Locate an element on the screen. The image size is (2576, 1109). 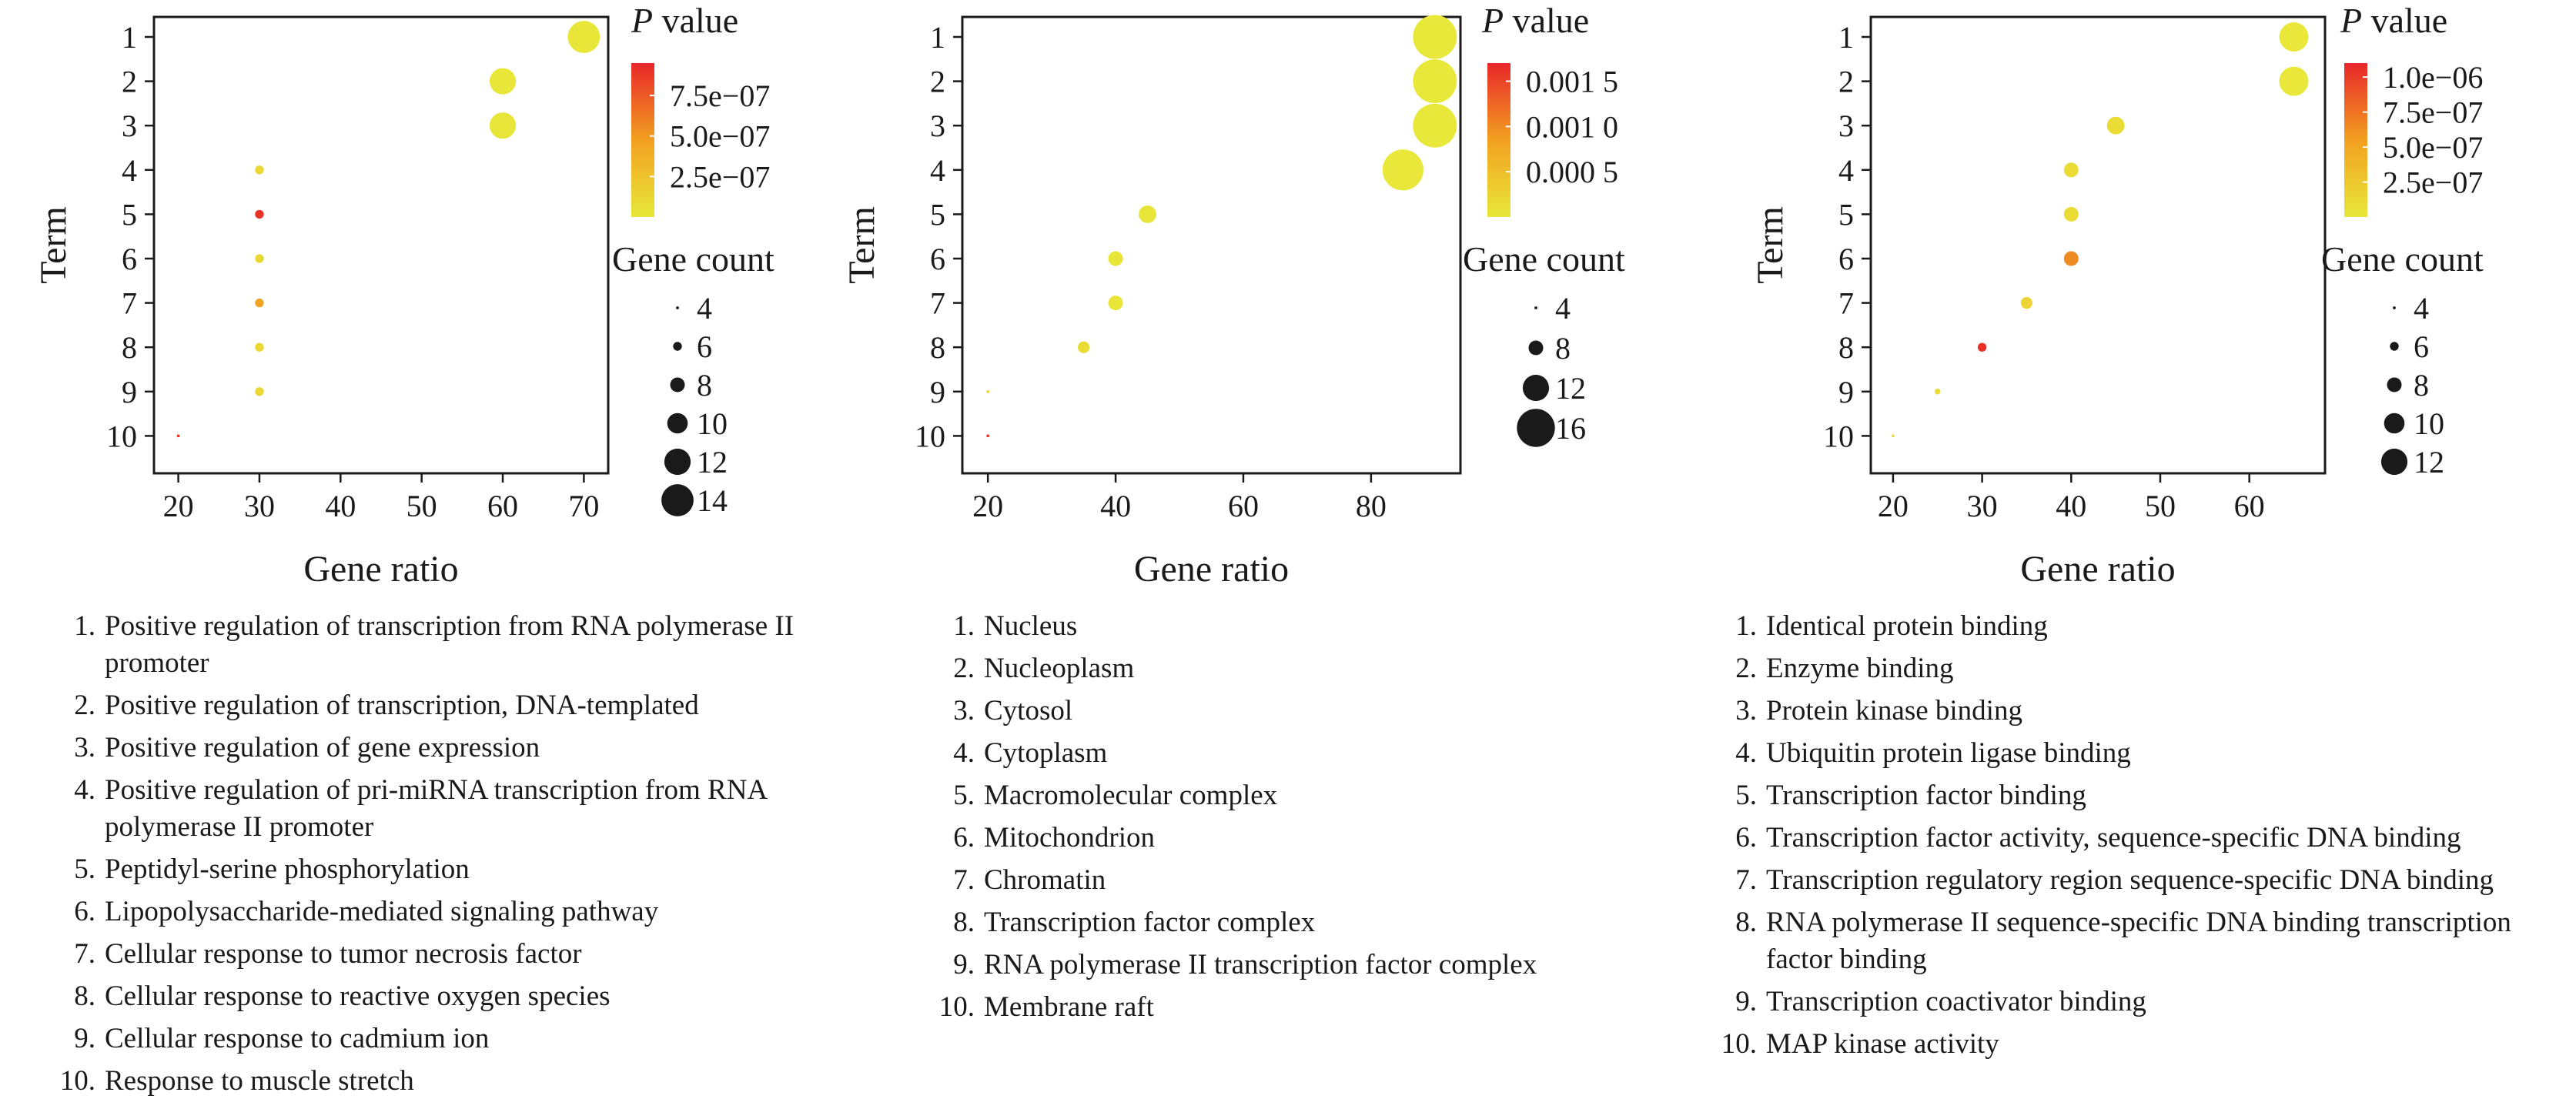
y-tick-label: 8 is located at coordinates (130, 348).